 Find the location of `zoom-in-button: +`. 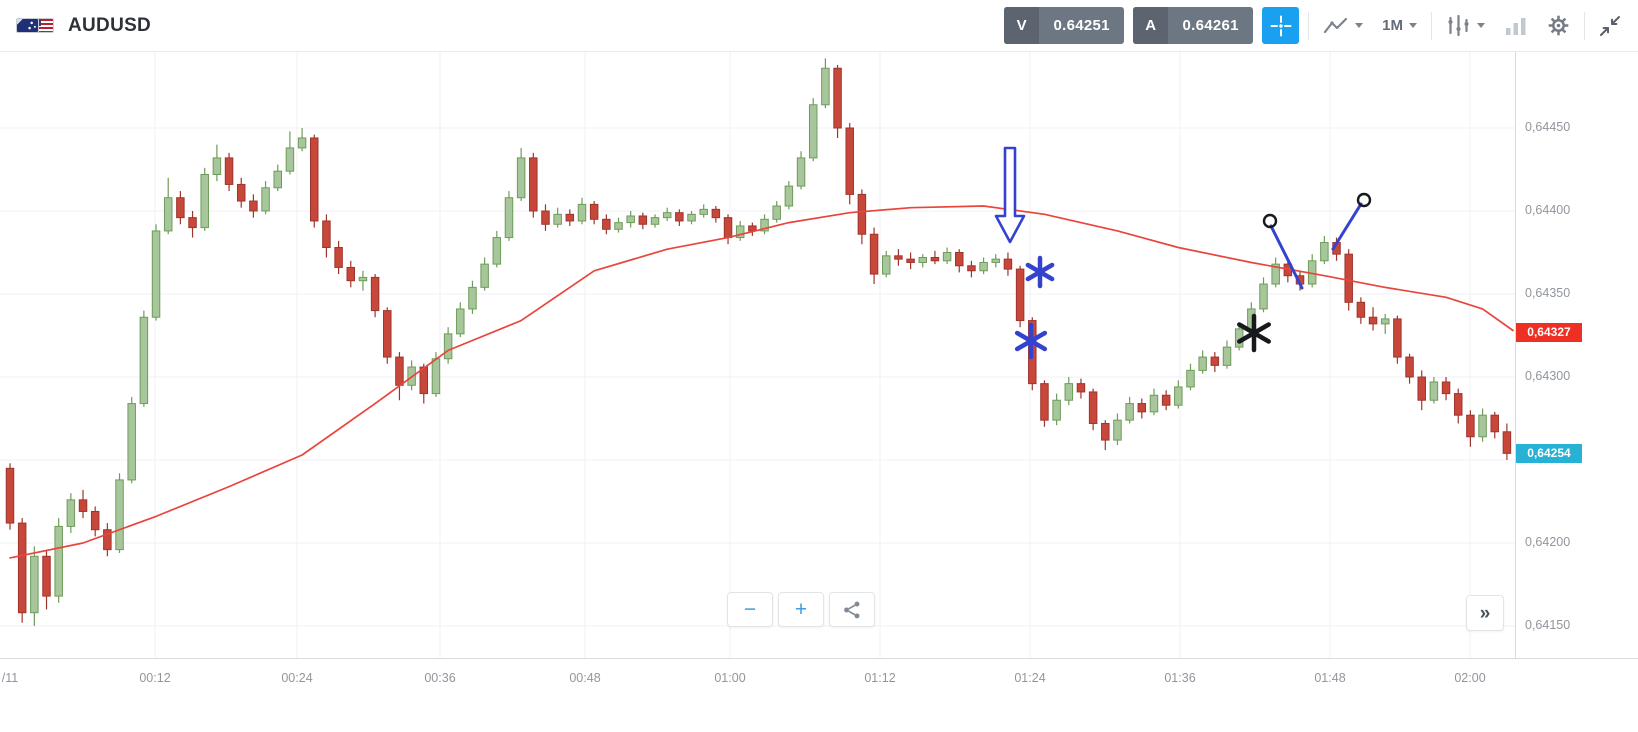

zoom-in-button: + is located at coordinates (801, 609).